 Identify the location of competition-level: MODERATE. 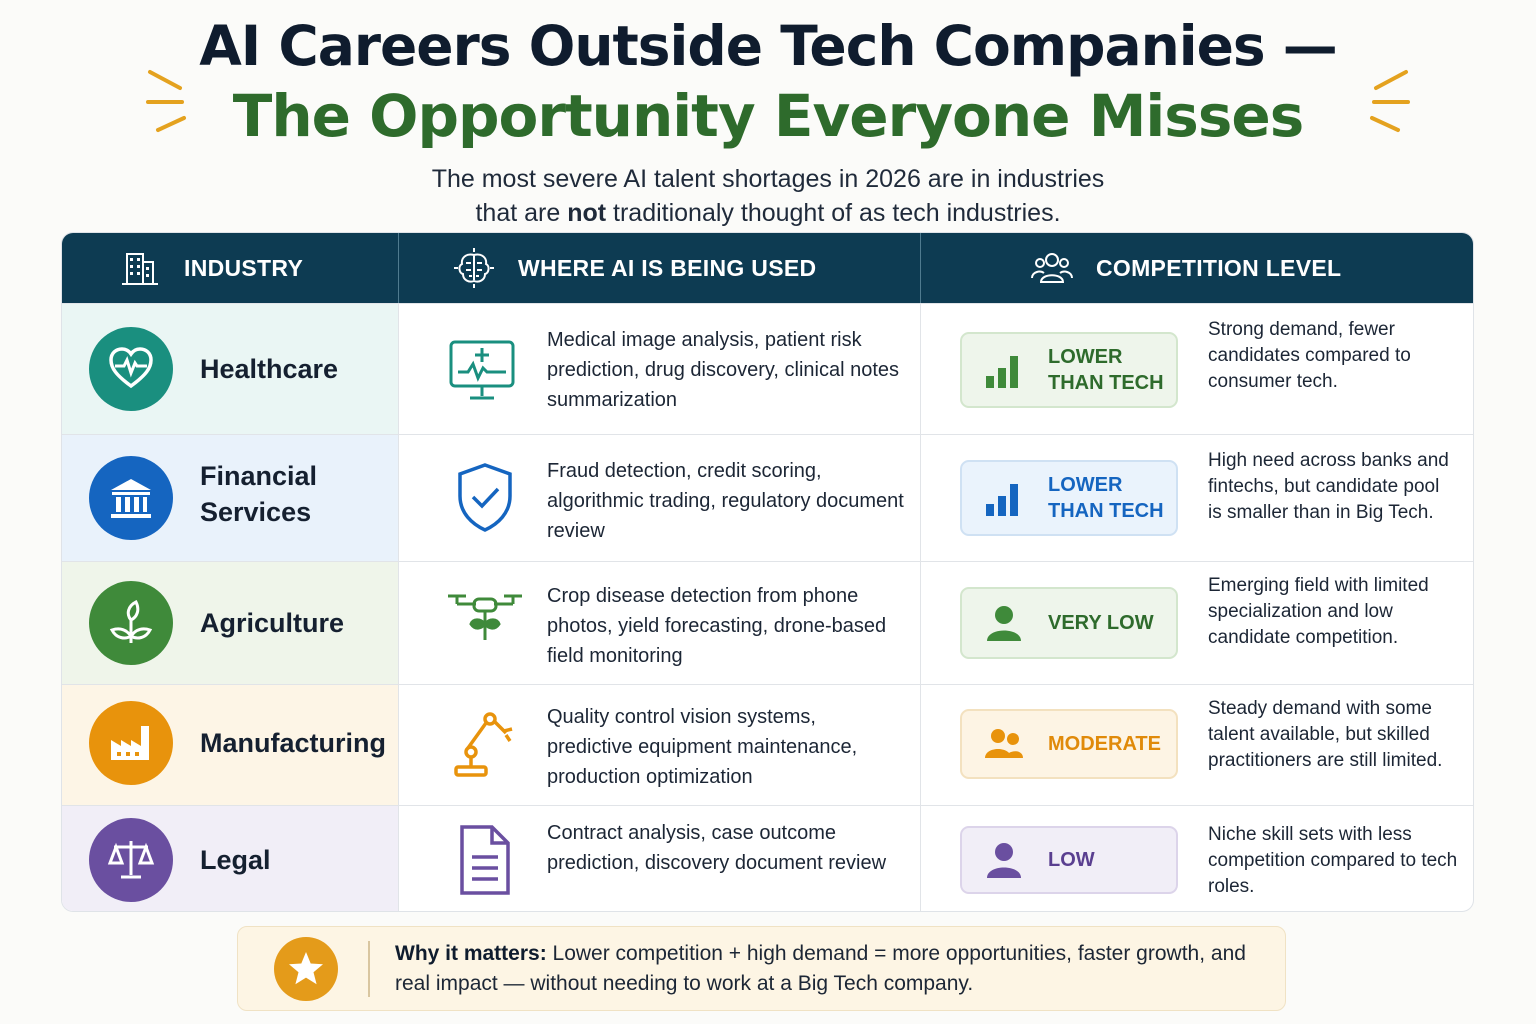
(1104, 744).